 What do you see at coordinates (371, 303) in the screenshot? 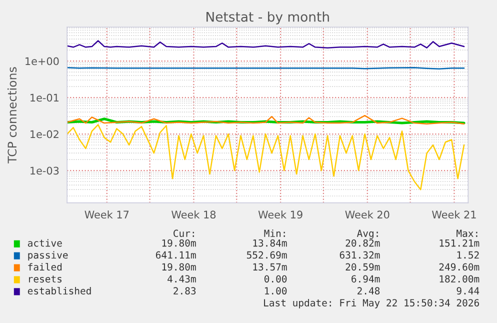
I see `text: Last update: Fri May 22 15:50:34 2026` at bounding box center [371, 303].